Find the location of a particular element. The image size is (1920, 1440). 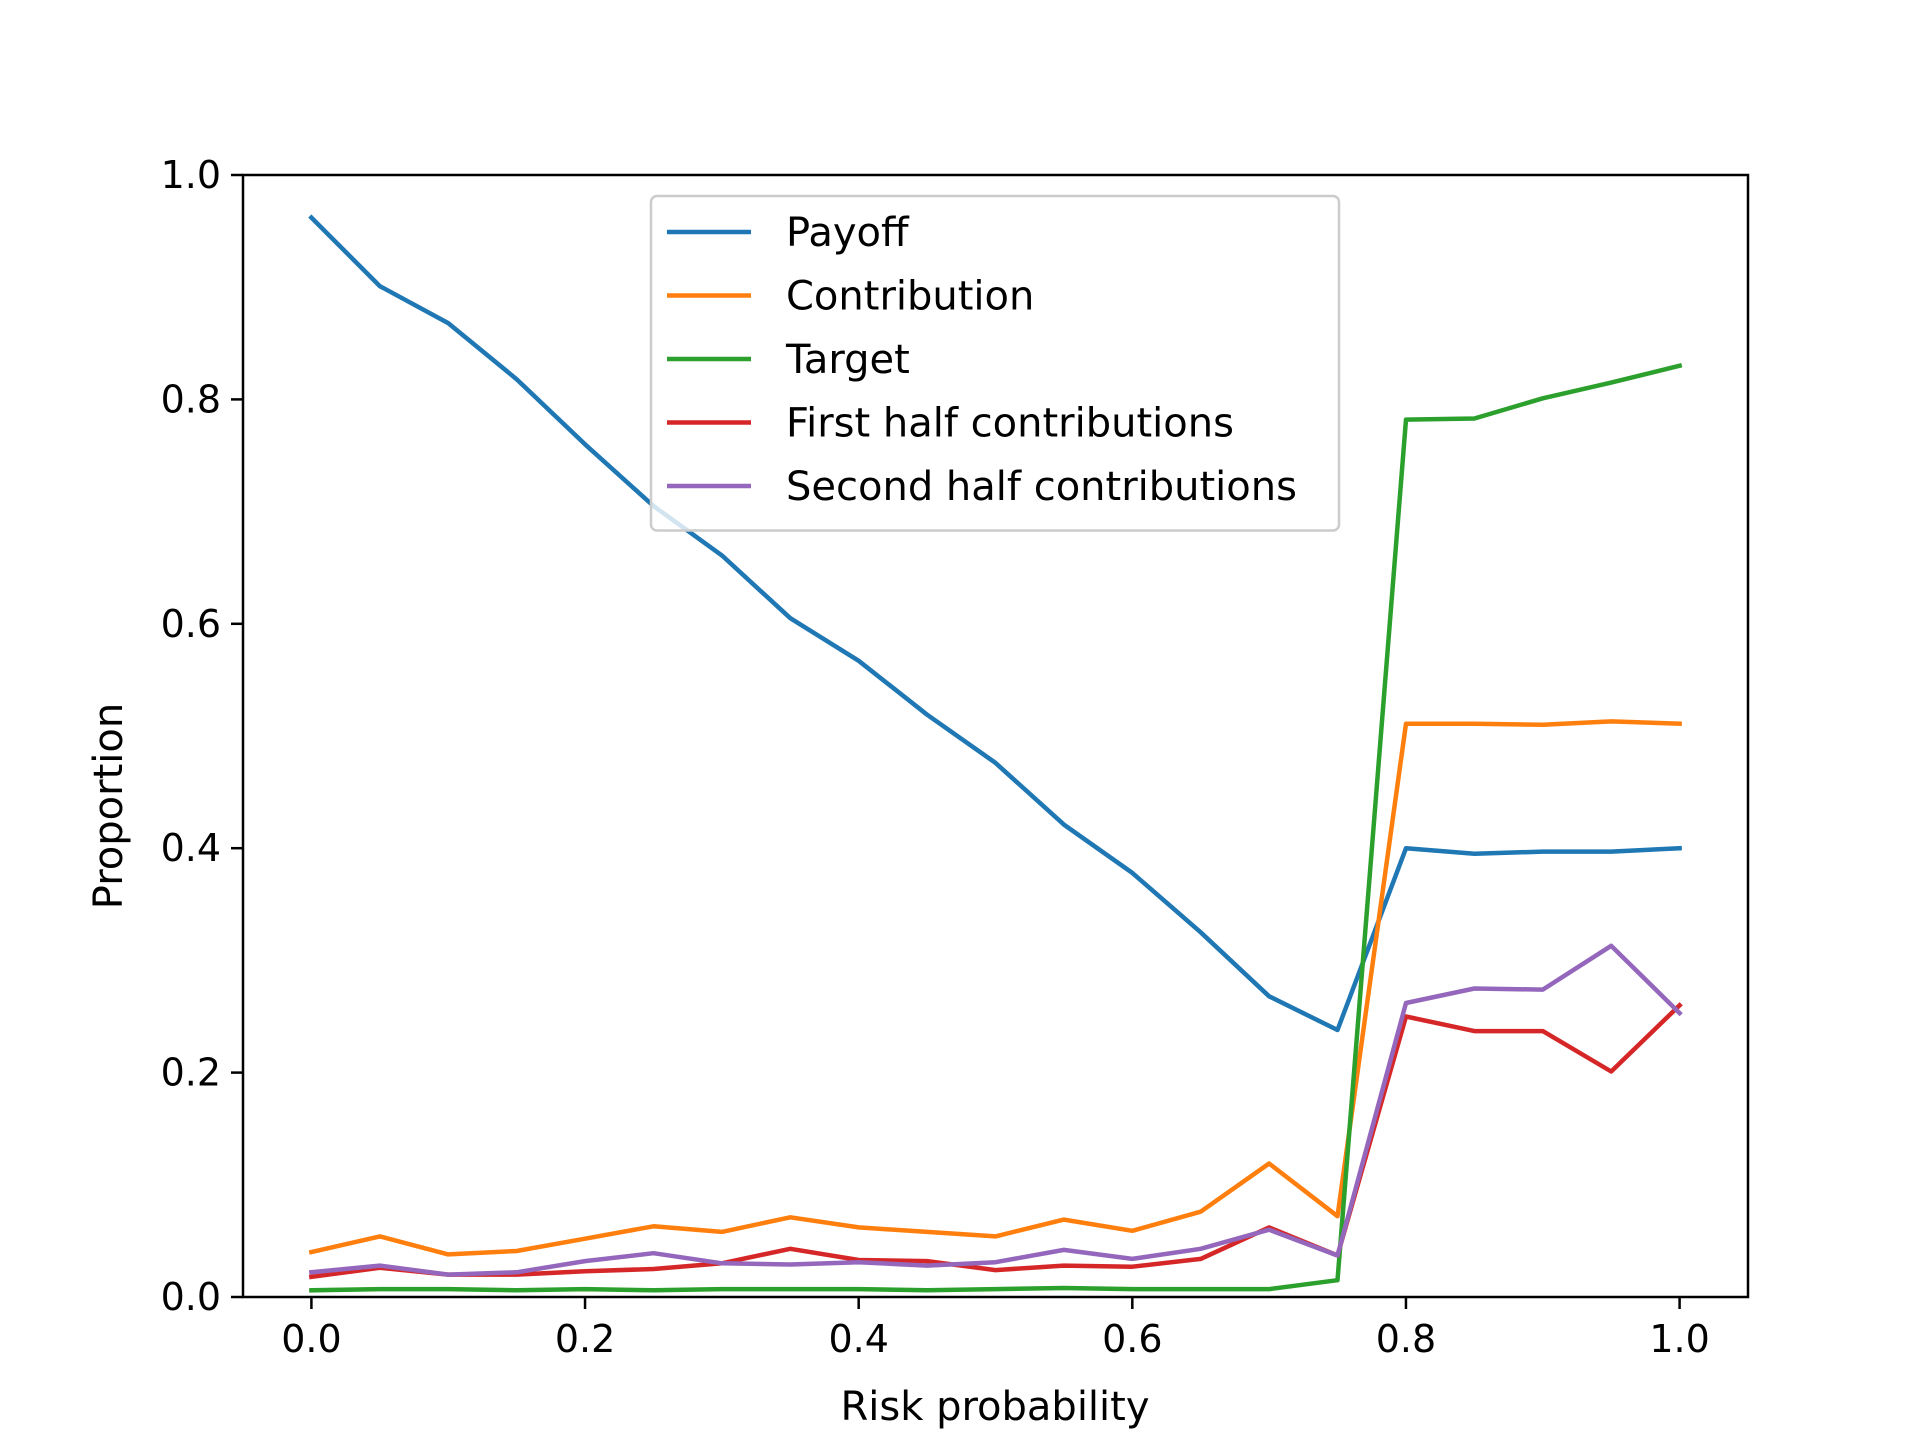

legend-label-first-half-contributions: First half contributions is located at coordinates (1010, 424).